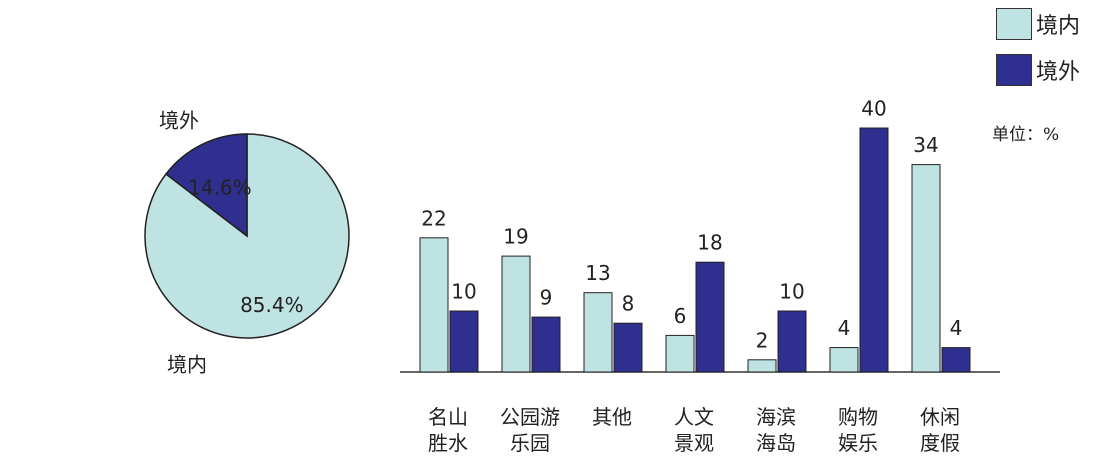  I want to click on bar-value-label: 8, so click(628, 304).